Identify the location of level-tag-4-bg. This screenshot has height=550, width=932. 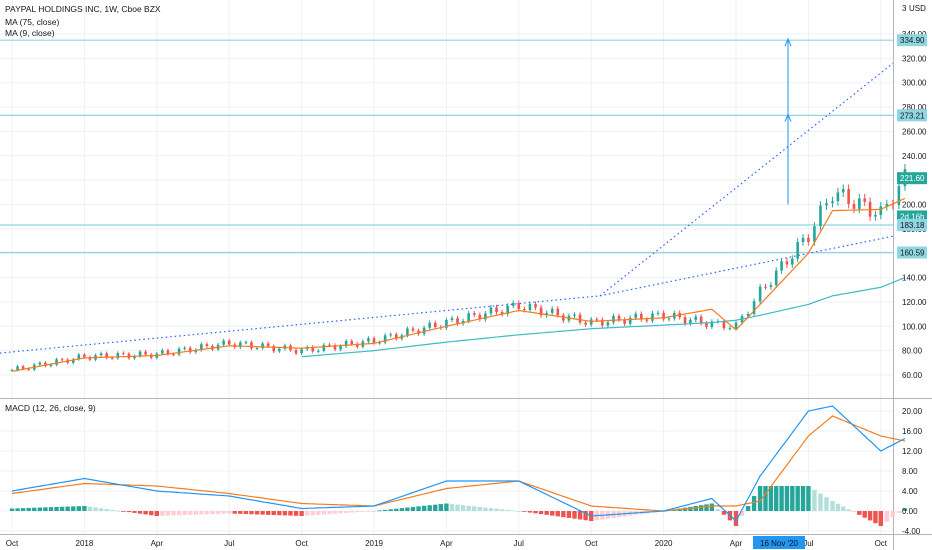
(912, 252).